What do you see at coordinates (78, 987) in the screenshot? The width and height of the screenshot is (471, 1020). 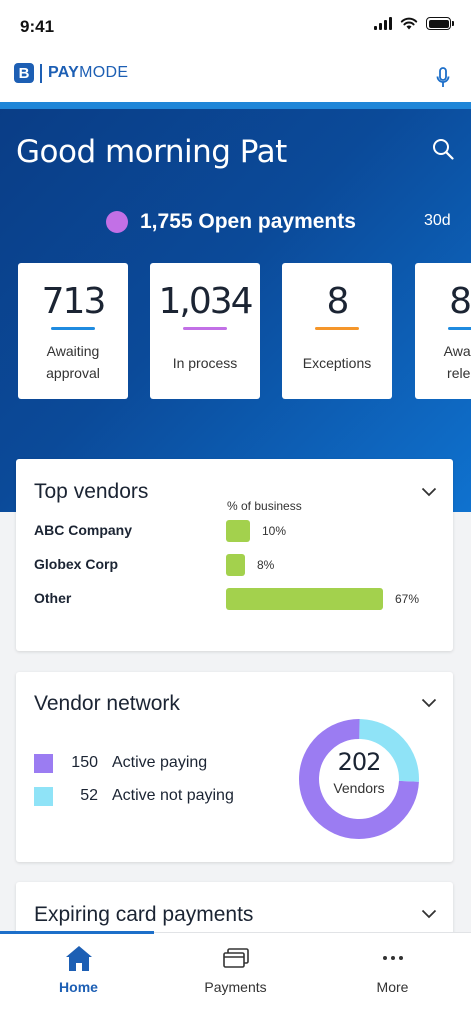 I see `tab-label: Home` at bounding box center [78, 987].